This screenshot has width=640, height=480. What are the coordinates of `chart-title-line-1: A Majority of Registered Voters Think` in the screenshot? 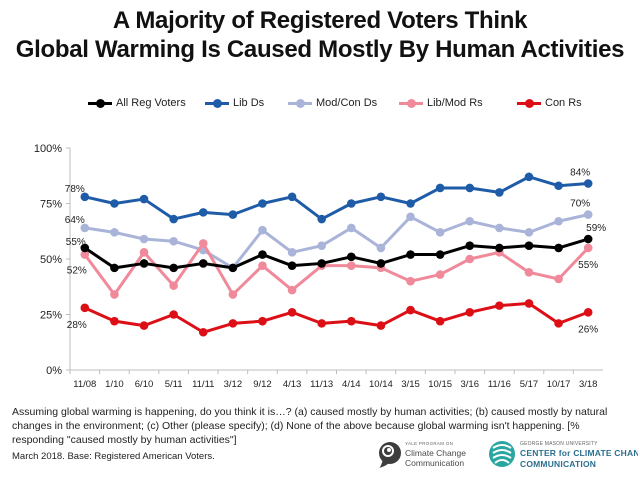 It's located at (320, 20).